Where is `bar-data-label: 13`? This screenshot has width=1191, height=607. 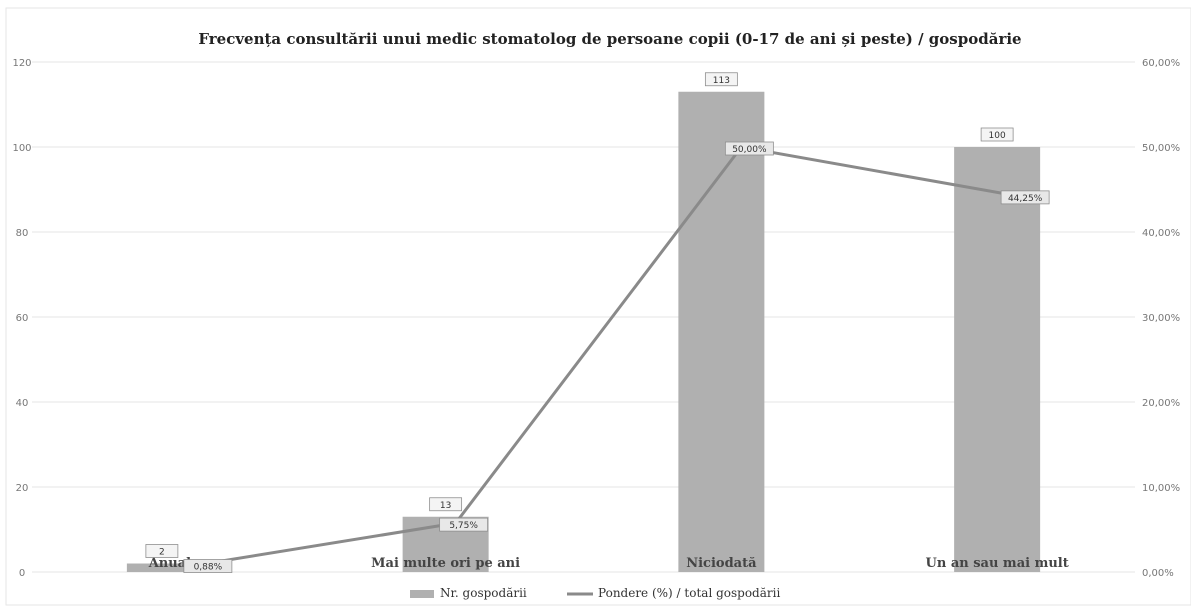 bar-data-label: 13 is located at coordinates (445, 506).